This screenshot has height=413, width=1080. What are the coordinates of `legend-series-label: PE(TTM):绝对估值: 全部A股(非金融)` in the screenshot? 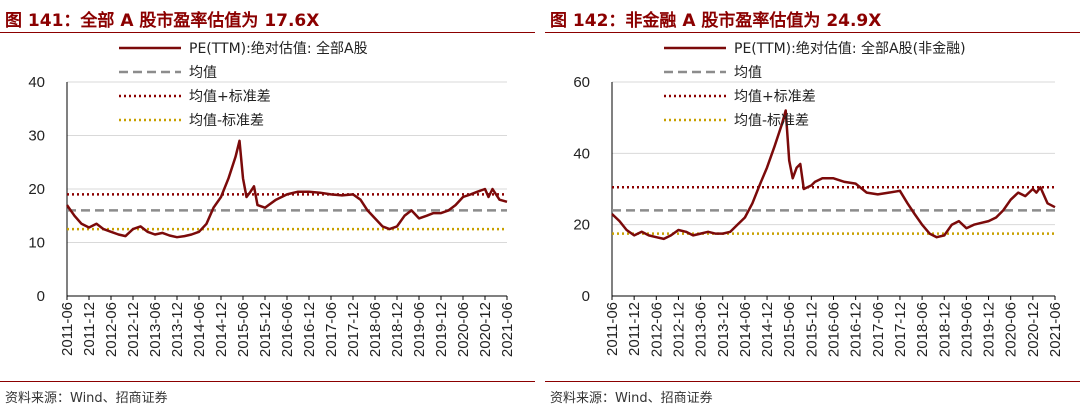 It's located at (850, 48).